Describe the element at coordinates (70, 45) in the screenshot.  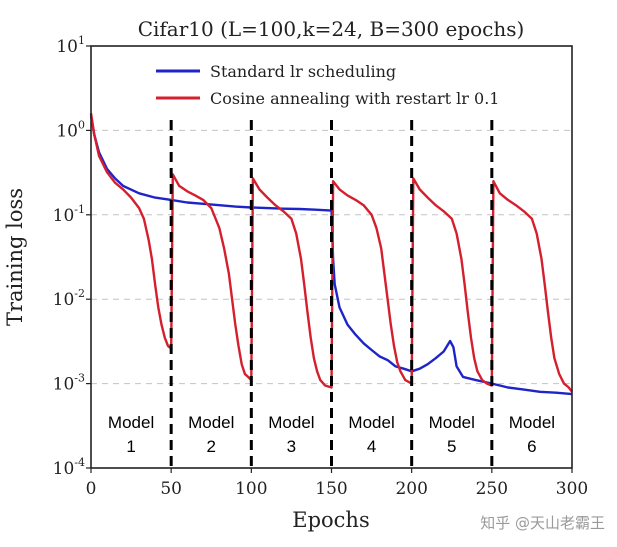
I see `y-tick-label: 10¹` at that location.